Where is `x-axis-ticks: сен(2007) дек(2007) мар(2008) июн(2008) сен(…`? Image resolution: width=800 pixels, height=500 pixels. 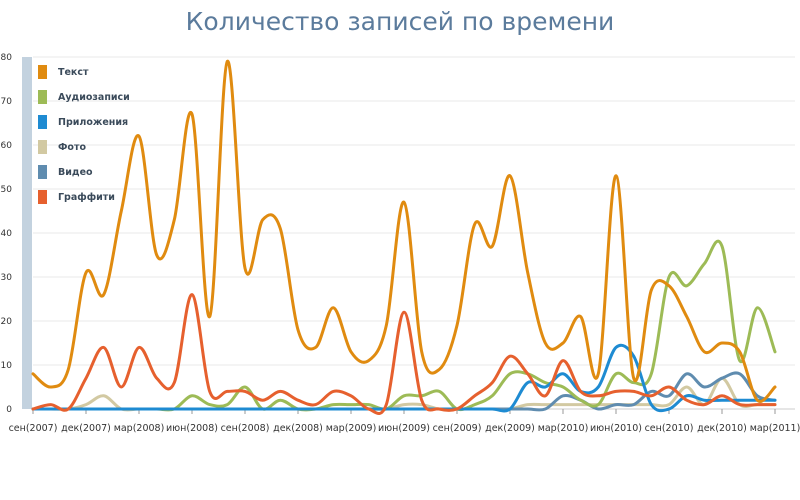
x-axis-ticks: сен(2007) дек(2007) мар(2008) июн(2008) сен(… is located at coordinates (404, 421).